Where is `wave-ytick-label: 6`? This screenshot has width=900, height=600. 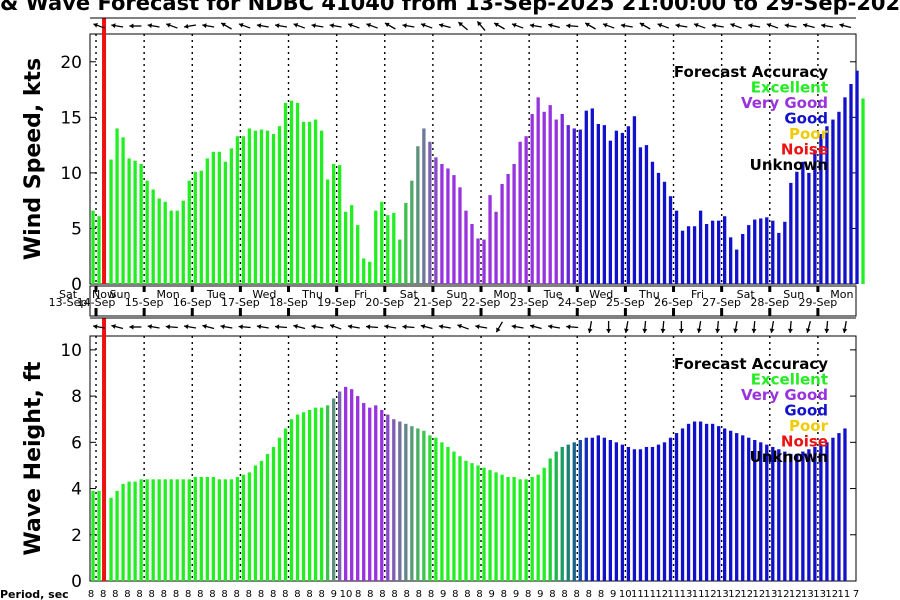 wave-ytick-label: 6 is located at coordinates (76, 443).